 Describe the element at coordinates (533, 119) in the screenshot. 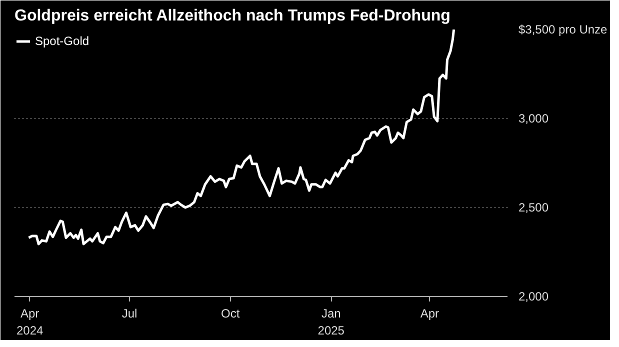

I see `y-tick-label: 3,000` at that location.